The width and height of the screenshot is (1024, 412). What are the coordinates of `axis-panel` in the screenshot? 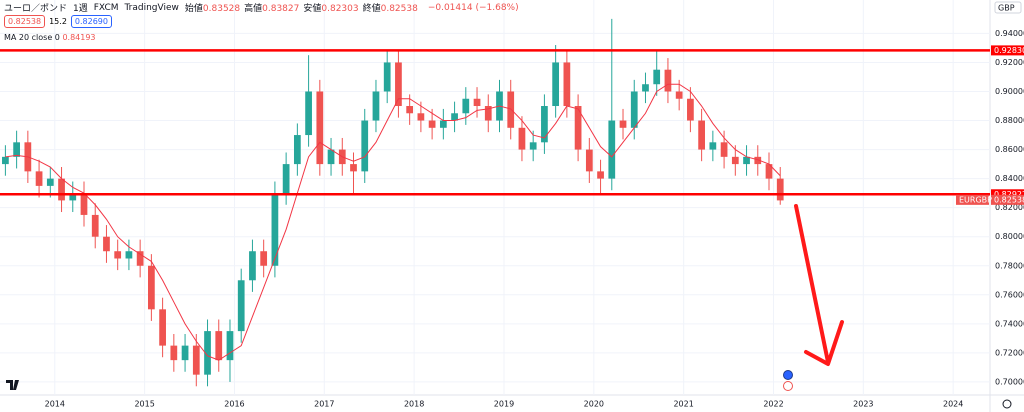 It's located at (1007, 206).